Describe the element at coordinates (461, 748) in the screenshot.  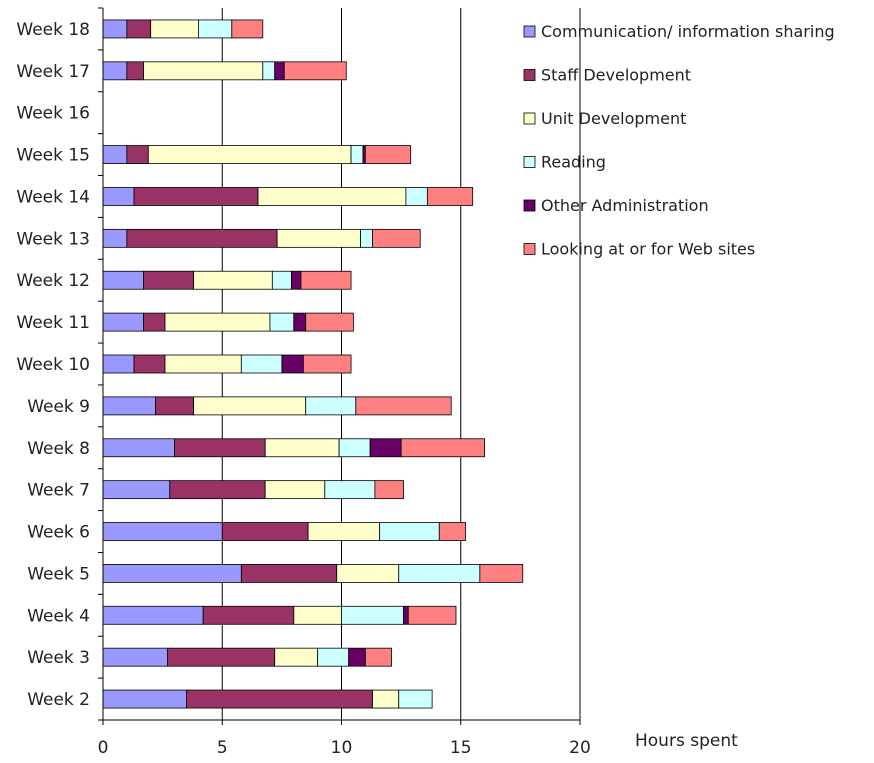
I see `x-tick-label: 15` at that location.